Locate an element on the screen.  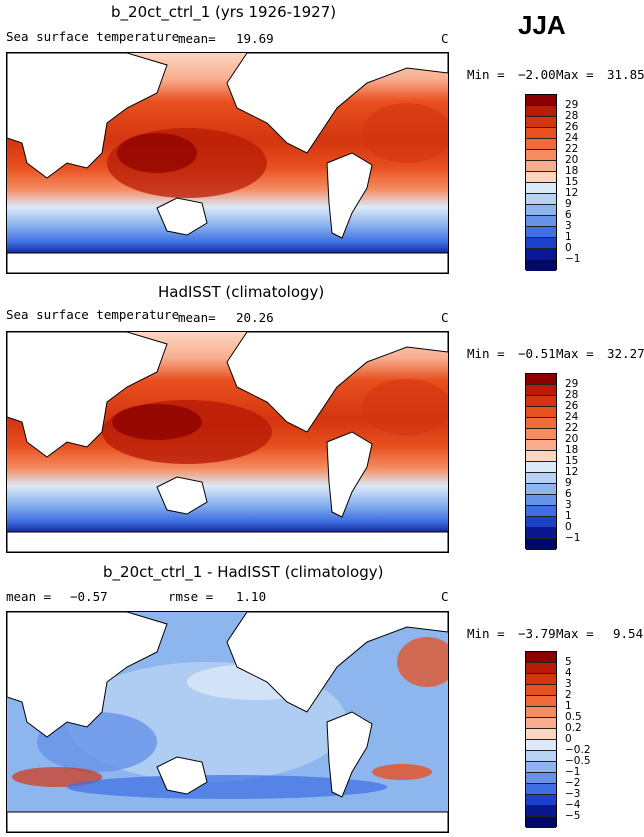
colorbar-tick: −0.2 is located at coordinates (578, 750).